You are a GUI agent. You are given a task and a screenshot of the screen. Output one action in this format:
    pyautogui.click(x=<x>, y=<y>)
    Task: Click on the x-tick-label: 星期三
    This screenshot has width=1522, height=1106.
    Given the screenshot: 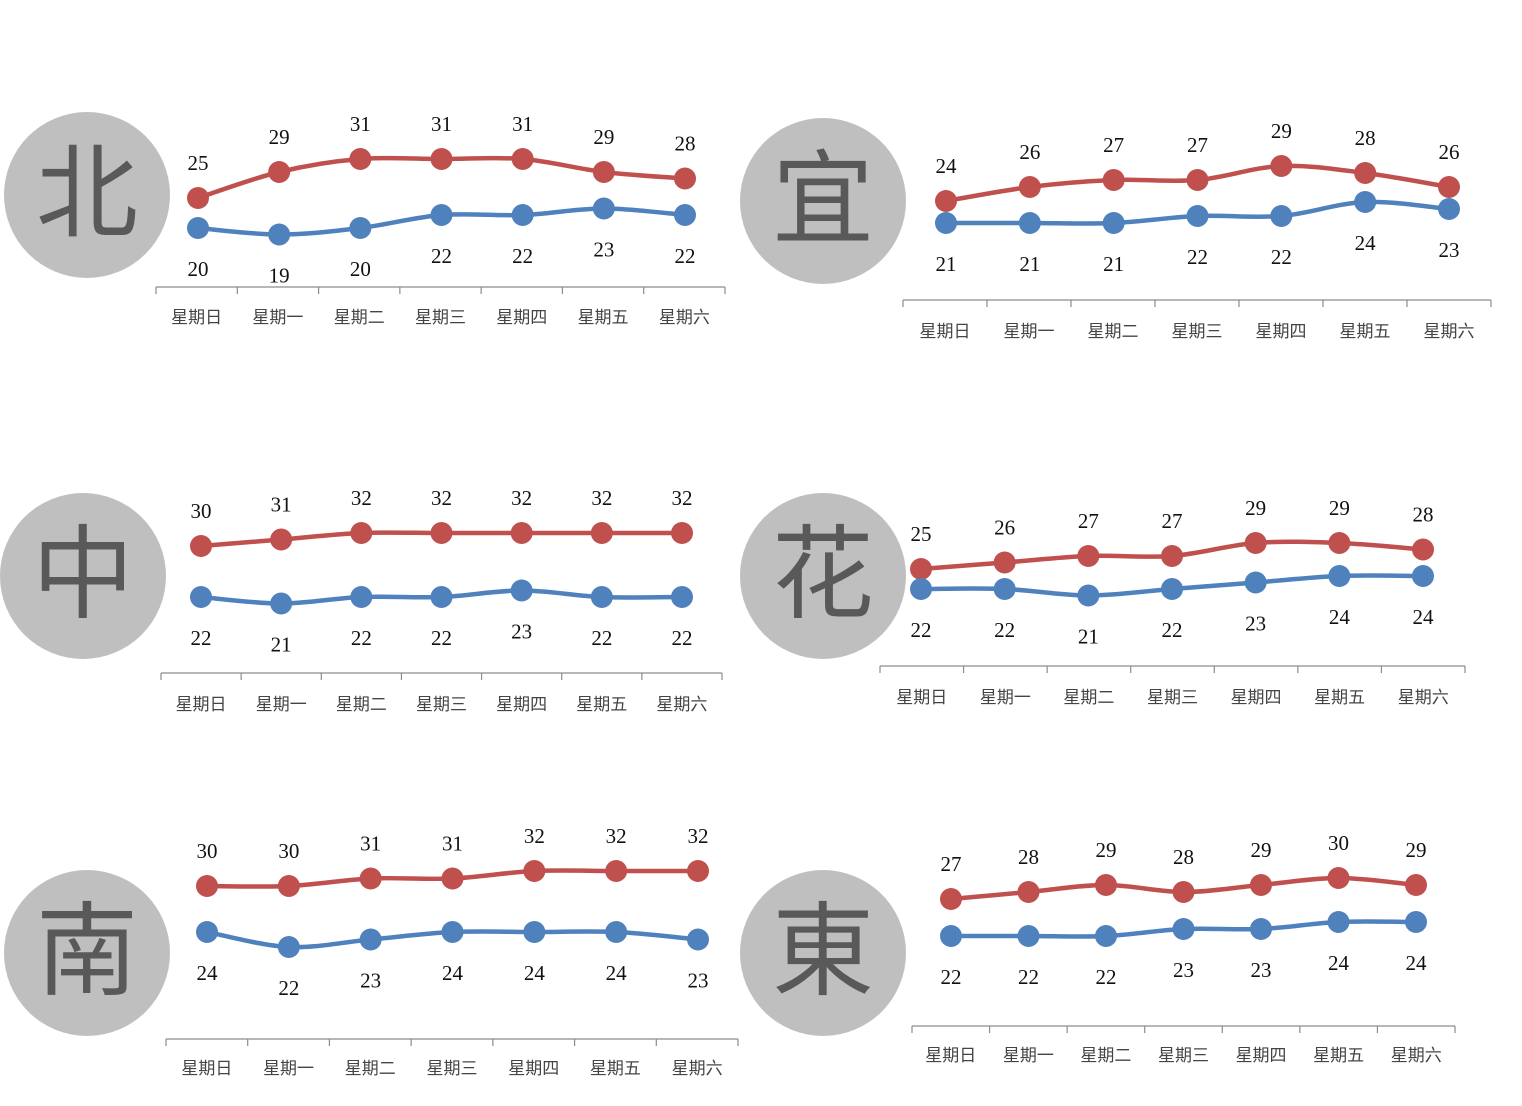 What is the action you would take?
    pyautogui.click(x=441, y=705)
    